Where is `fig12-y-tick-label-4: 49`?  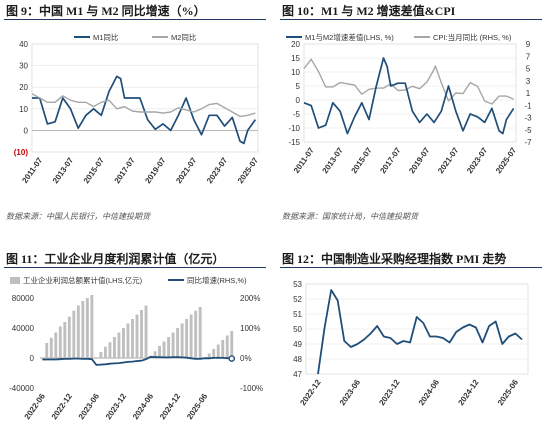
fig12-y-tick-label-4: 49 is located at coordinates (297, 344).